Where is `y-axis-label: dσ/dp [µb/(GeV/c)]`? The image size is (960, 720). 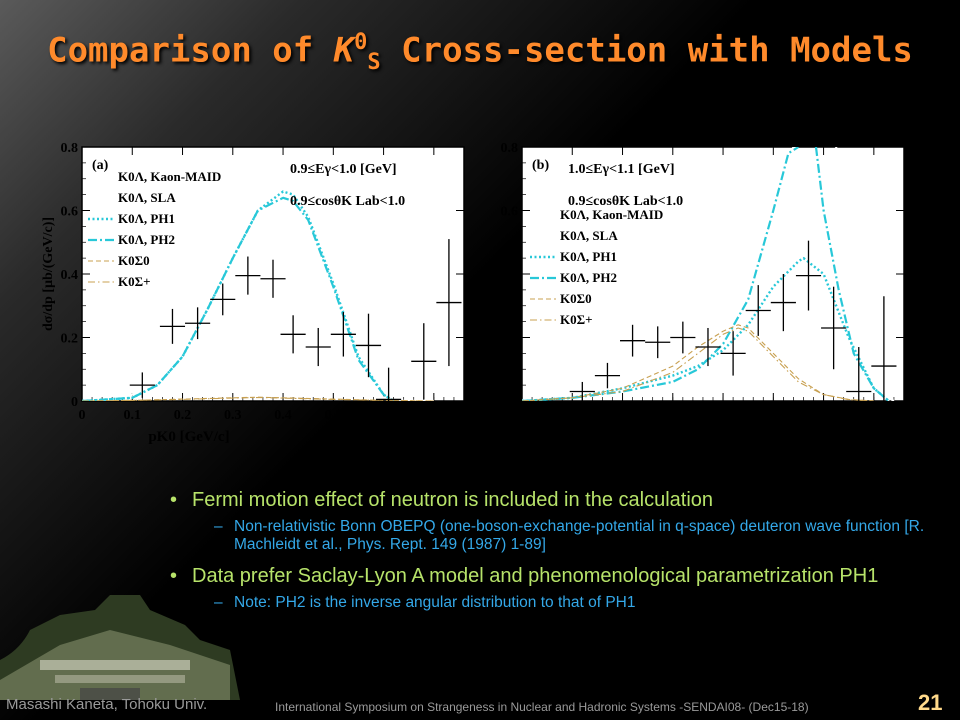 y-axis-label: dσ/dp [µb/(GeV/c)] is located at coordinates (48, 274).